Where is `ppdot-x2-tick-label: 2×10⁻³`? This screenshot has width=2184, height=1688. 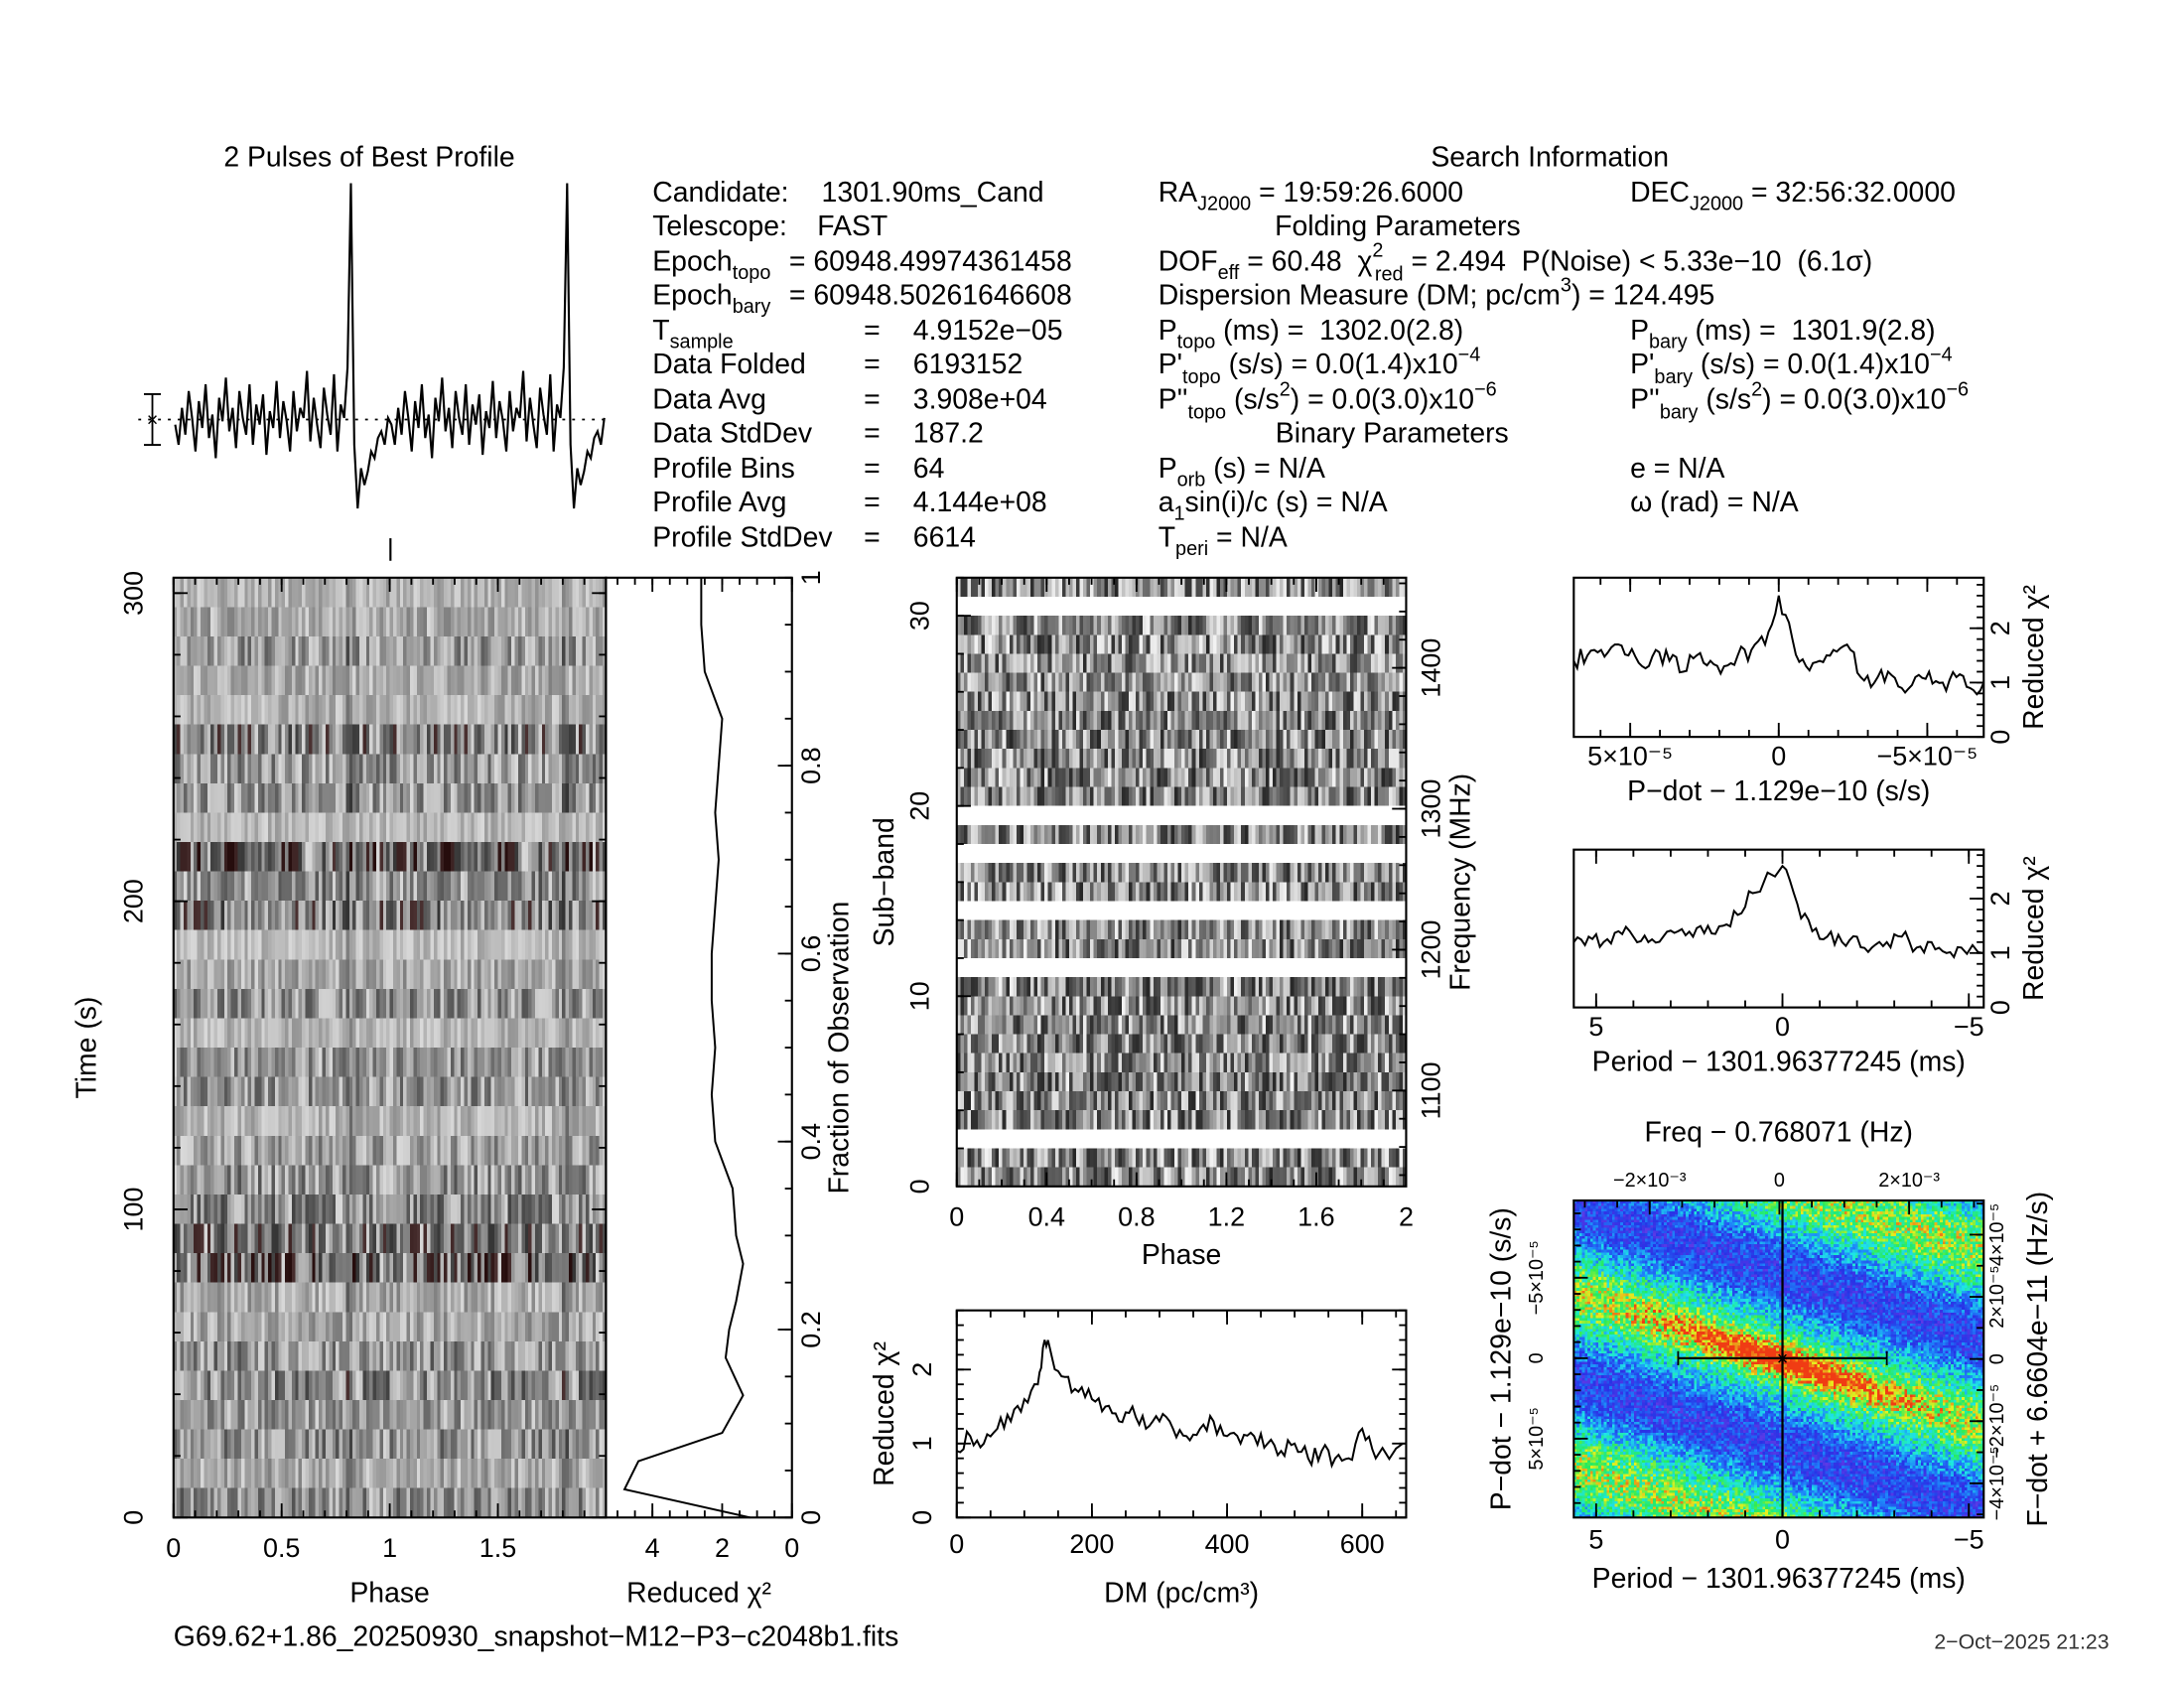
ppdot-x2-tick-label: 2×10⁻³ is located at coordinates (1909, 1181).